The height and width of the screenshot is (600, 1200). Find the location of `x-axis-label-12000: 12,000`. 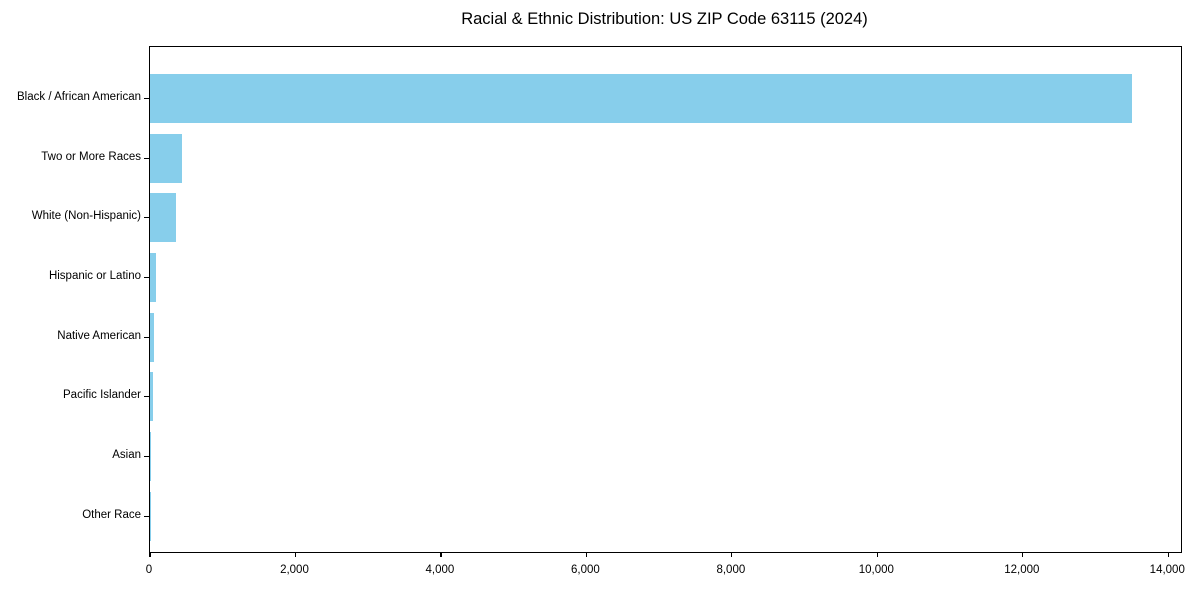

x-axis-label-12000: 12,000 is located at coordinates (1022, 570).